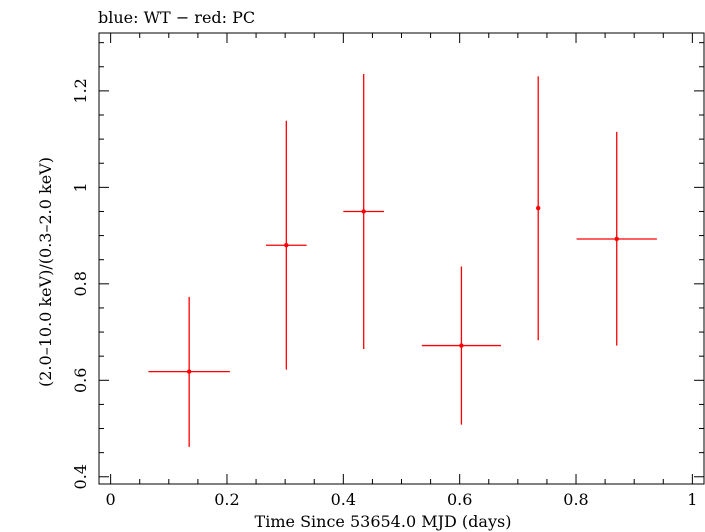 This screenshot has width=705, height=532. What do you see at coordinates (80, 476) in the screenshot?
I see `y-tick-label: 0.4` at bounding box center [80, 476].